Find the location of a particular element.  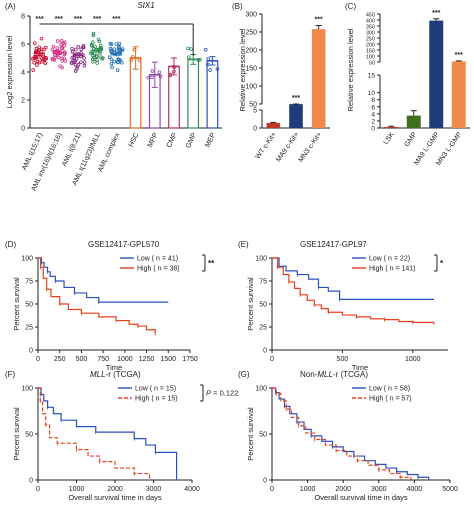

panel-d-x-tick-label: 1000 is located at coordinates (125, 359).